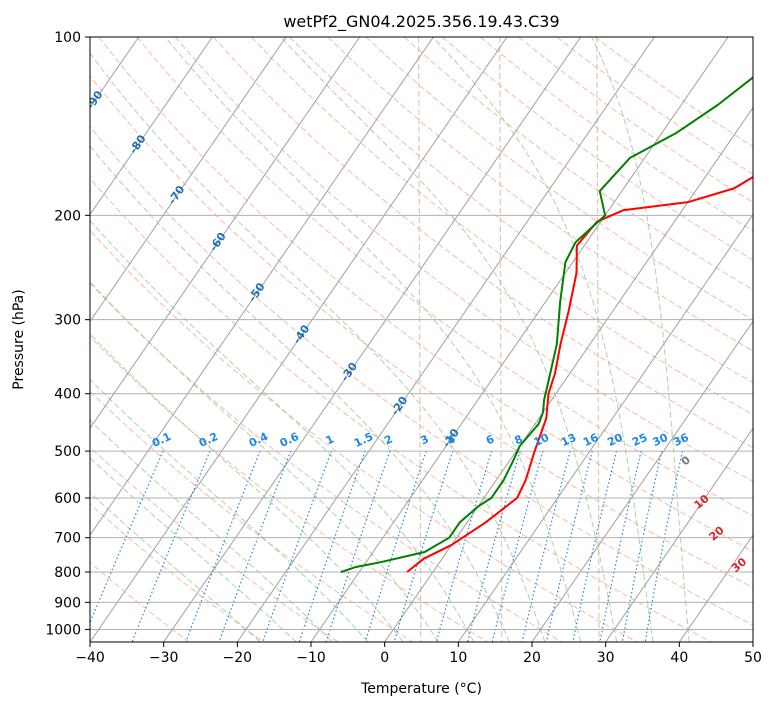 This screenshot has height=708, width=775. I want to click on x-tick-label: 40, so click(679, 658).